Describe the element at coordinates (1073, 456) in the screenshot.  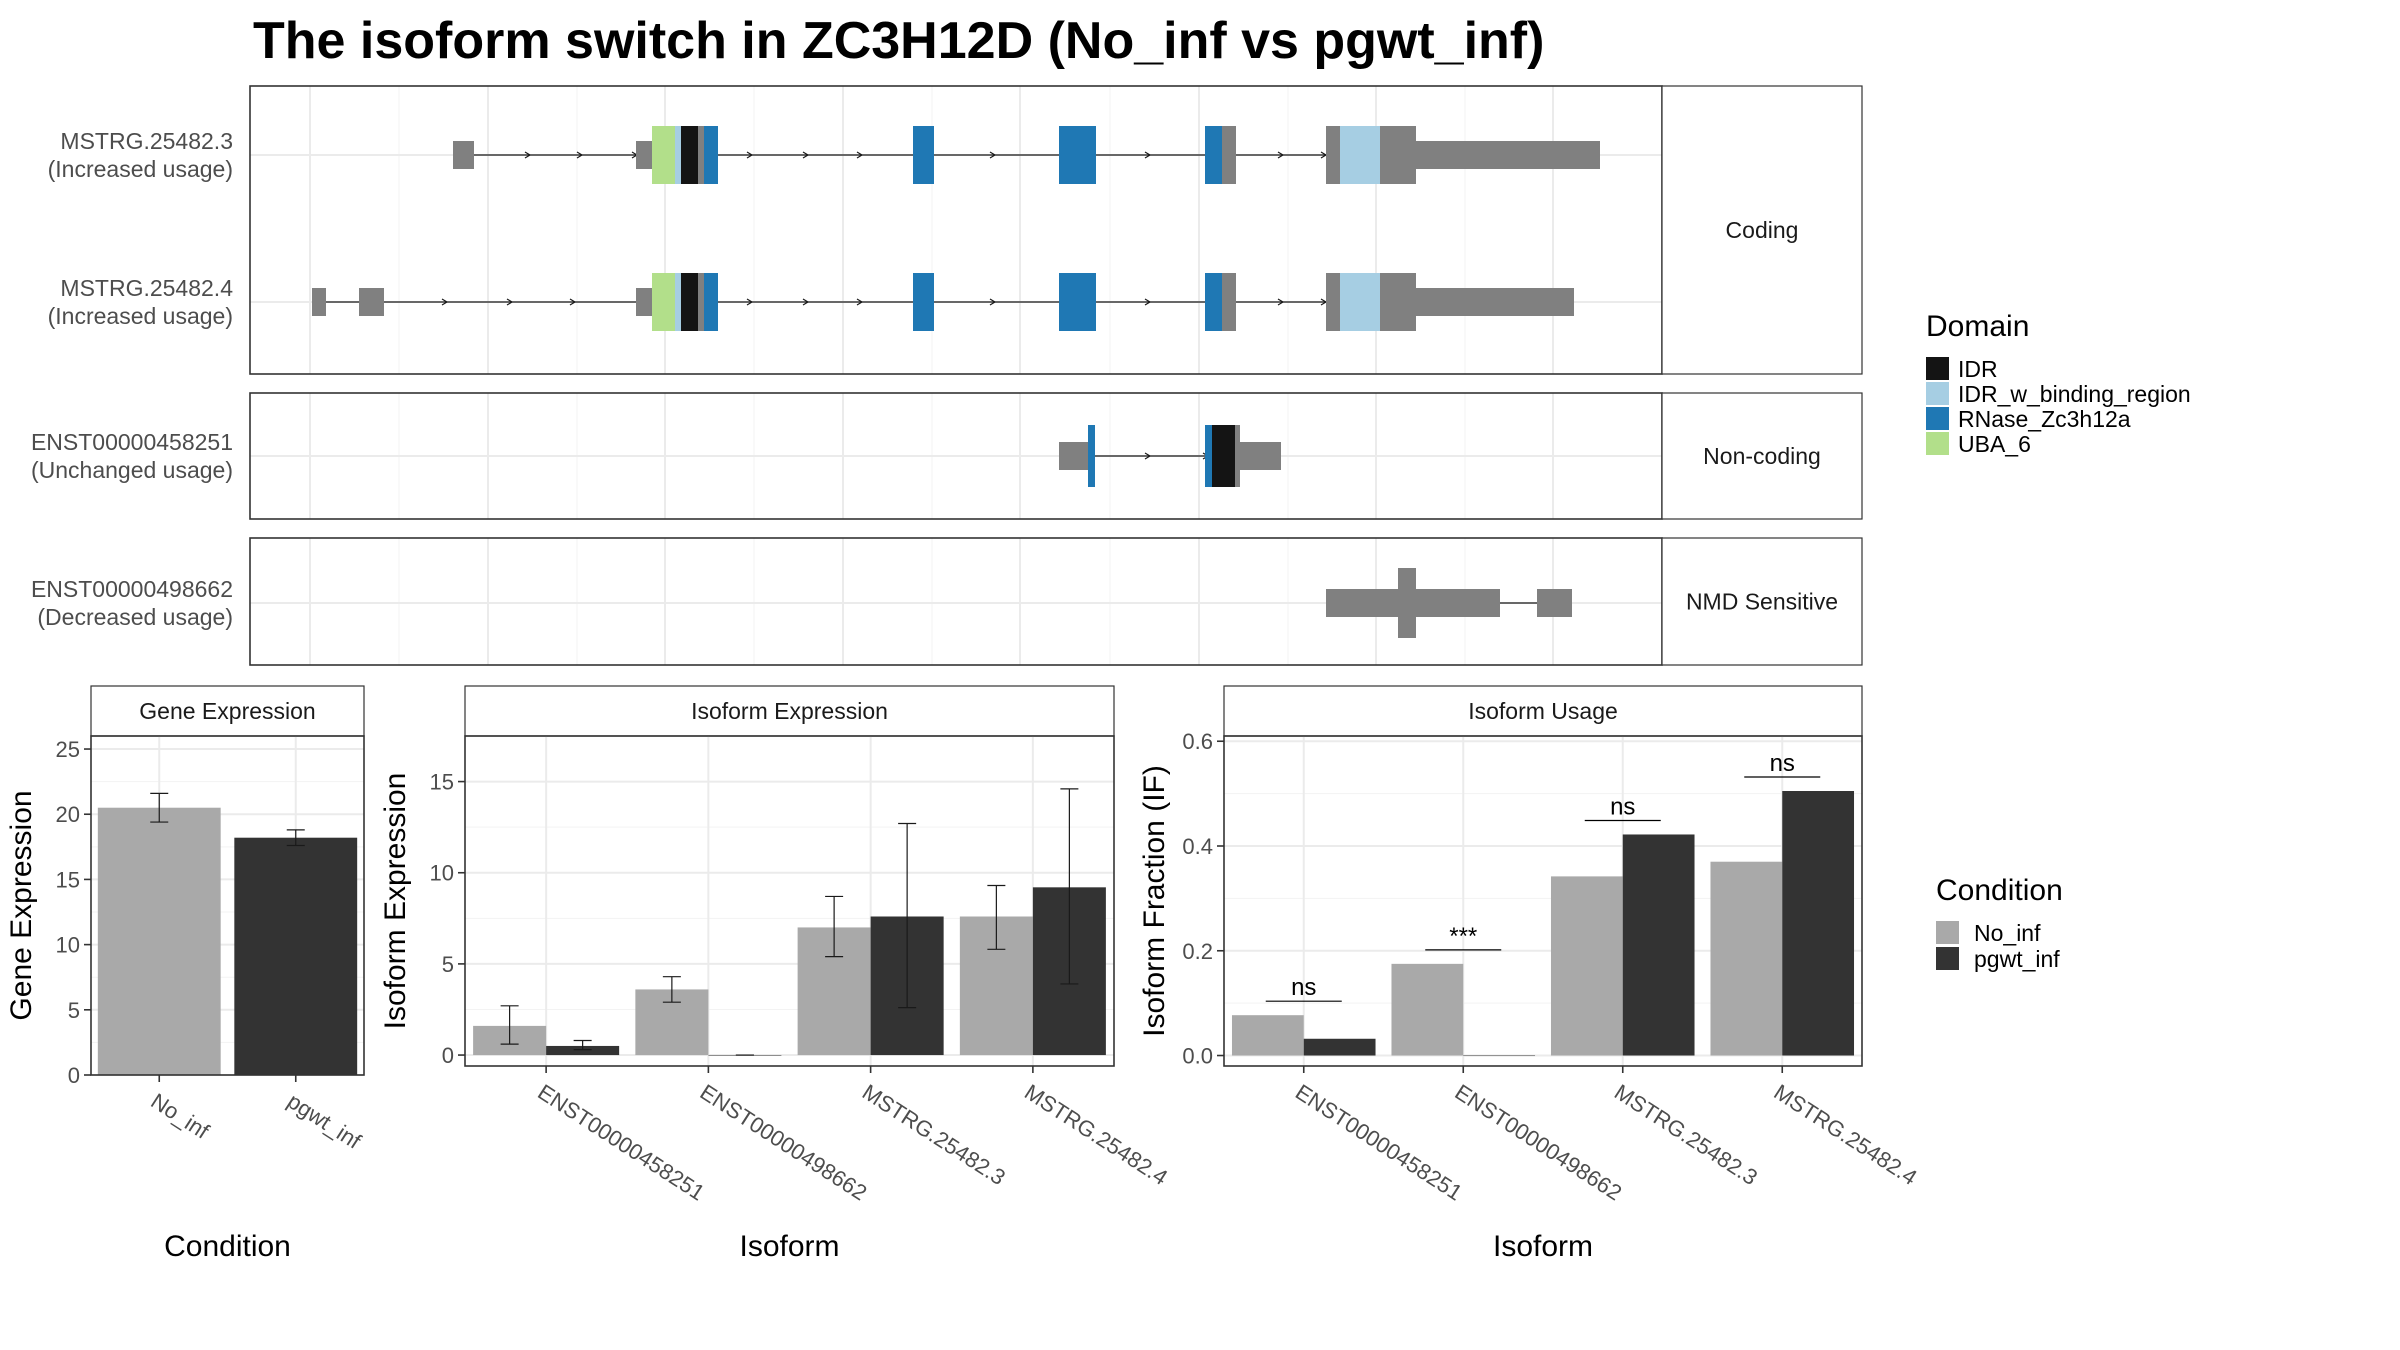
I see `exon` at that location.